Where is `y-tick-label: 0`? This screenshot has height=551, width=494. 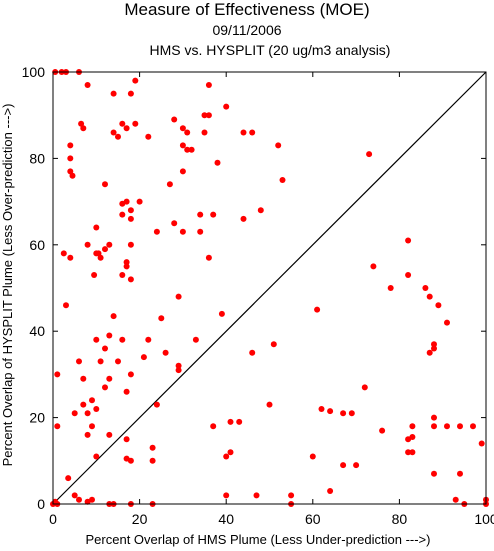
y-tick-label: 0 is located at coordinates (41, 504).